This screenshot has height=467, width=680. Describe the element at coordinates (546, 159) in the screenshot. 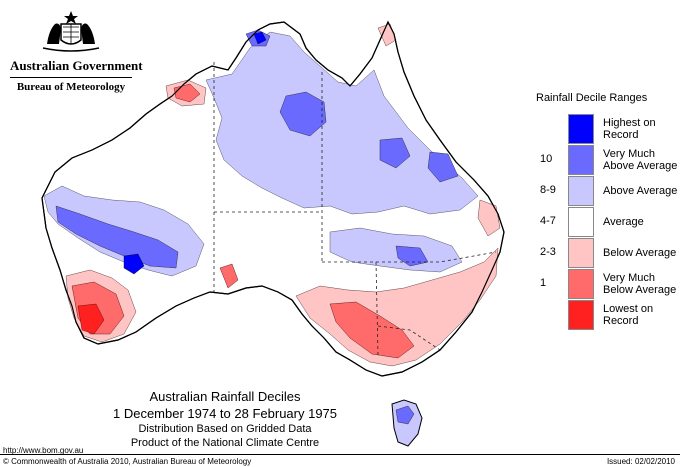

I see `legend-code: 10` at that location.